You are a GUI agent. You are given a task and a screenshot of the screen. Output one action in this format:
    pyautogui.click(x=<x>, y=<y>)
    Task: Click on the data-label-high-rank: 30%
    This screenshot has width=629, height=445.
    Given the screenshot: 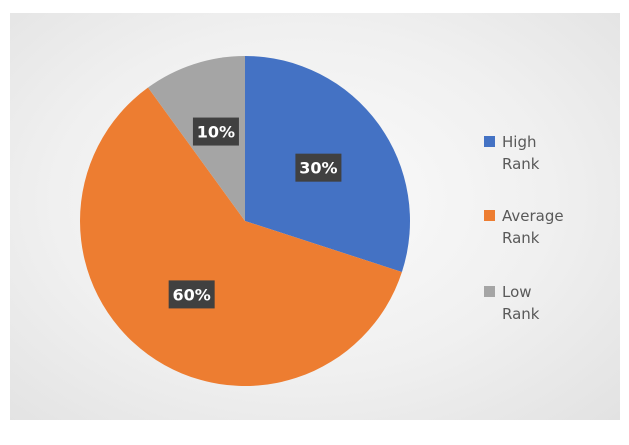 What is the action you would take?
    pyautogui.click(x=318, y=167)
    